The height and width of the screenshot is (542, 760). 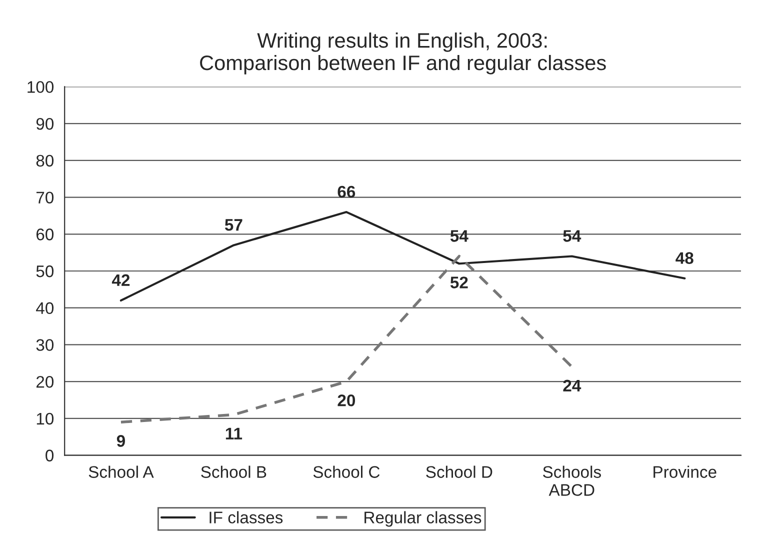 I want to click on legend-label: Regular classes, so click(x=423, y=519).